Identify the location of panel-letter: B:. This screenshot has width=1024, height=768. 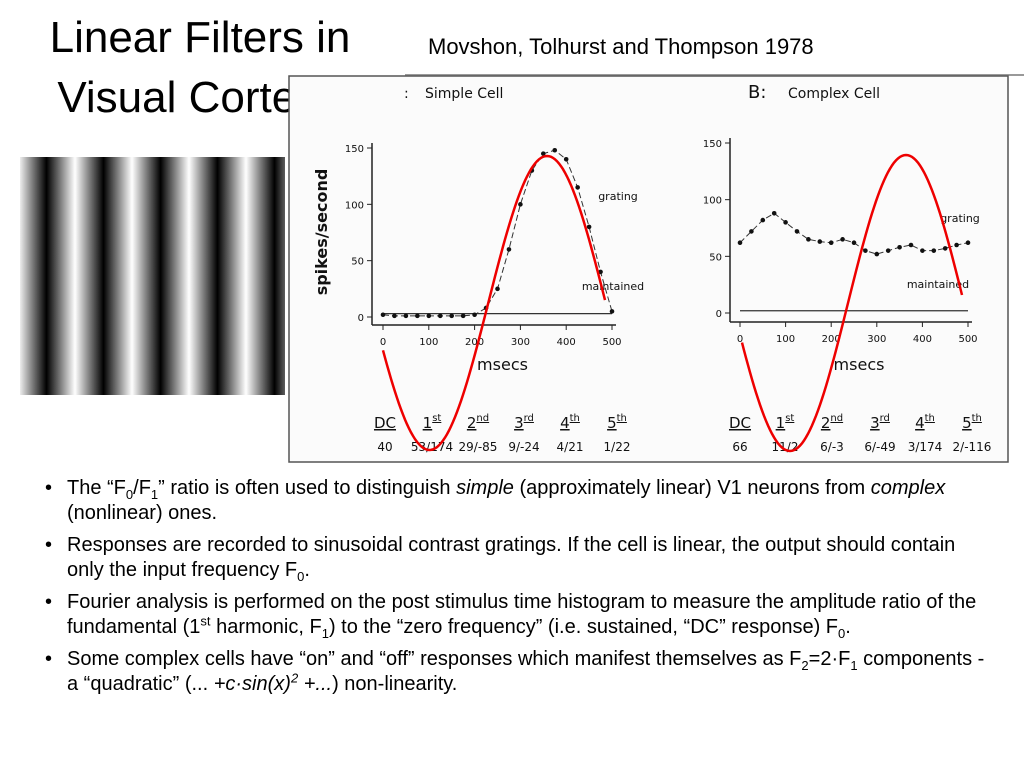
(757, 92).